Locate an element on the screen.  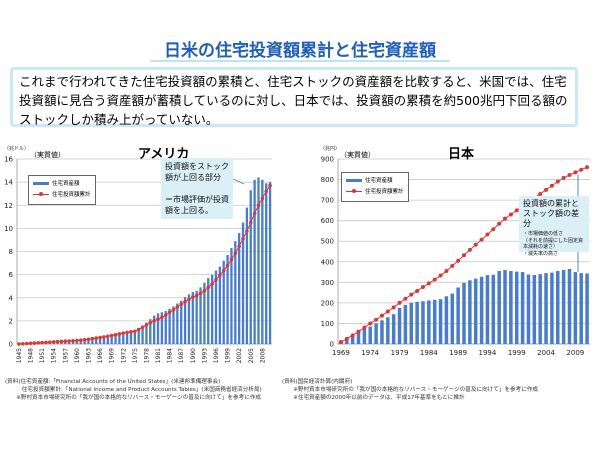
x-tick-label: 2004 is located at coordinates (546, 353).